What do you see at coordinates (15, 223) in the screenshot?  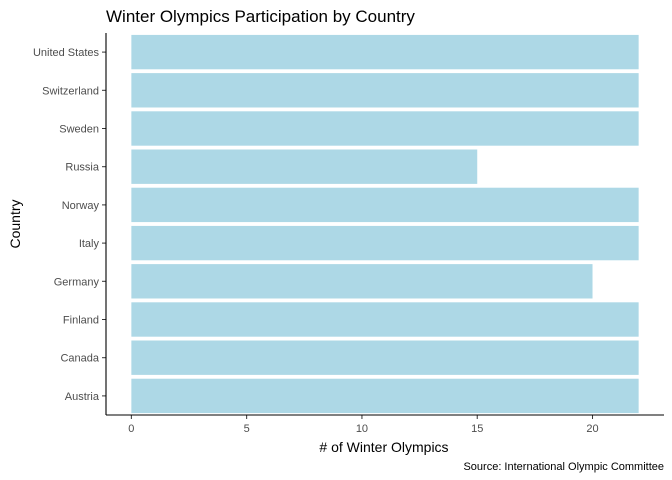 I see `y-axis-title: Country` at bounding box center [15, 223].